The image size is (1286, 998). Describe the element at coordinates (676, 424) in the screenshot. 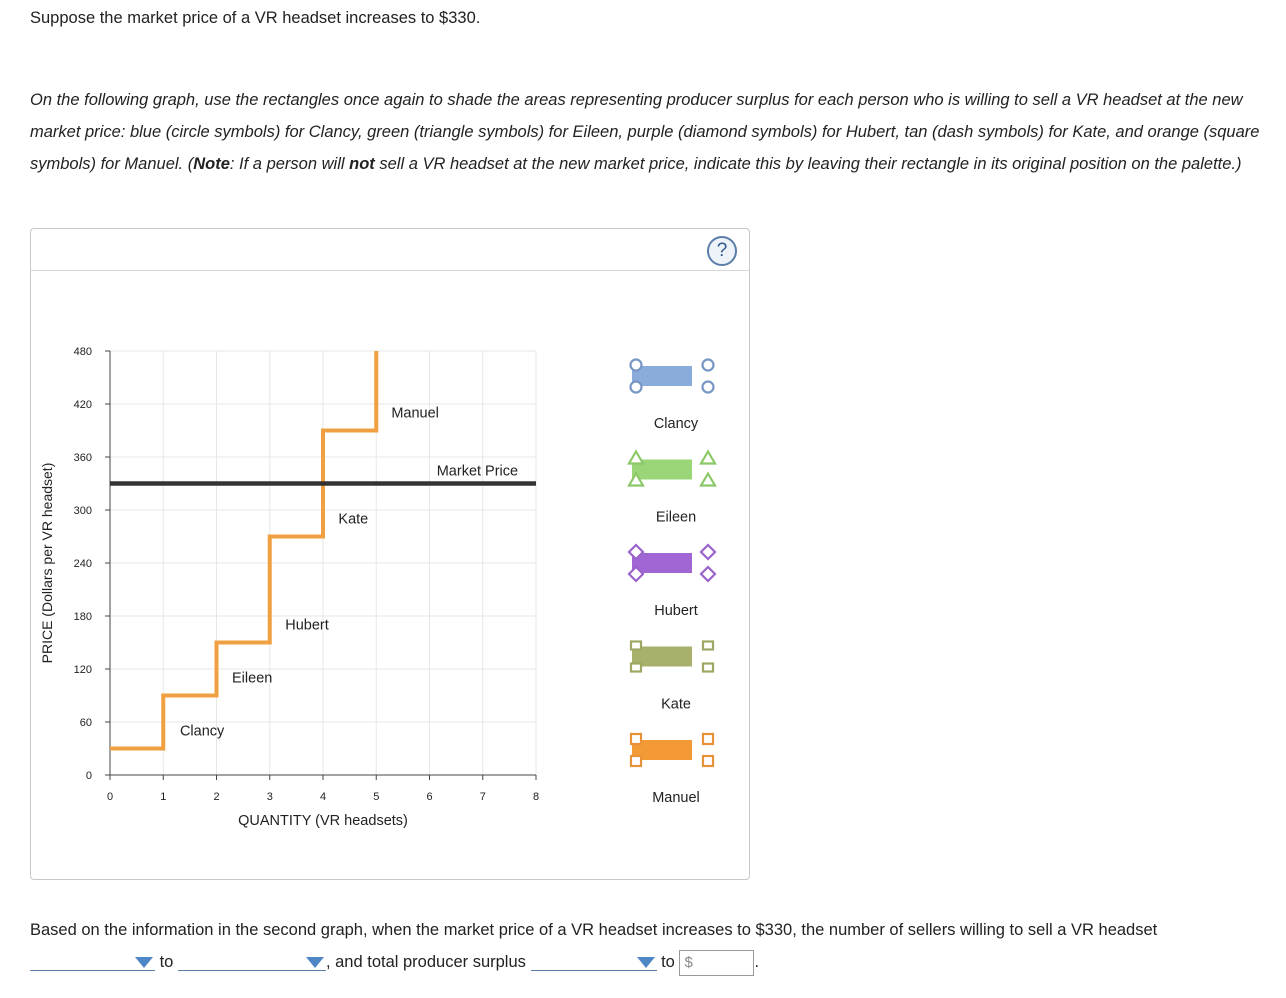

I see `palette-label: Clancy` at that location.